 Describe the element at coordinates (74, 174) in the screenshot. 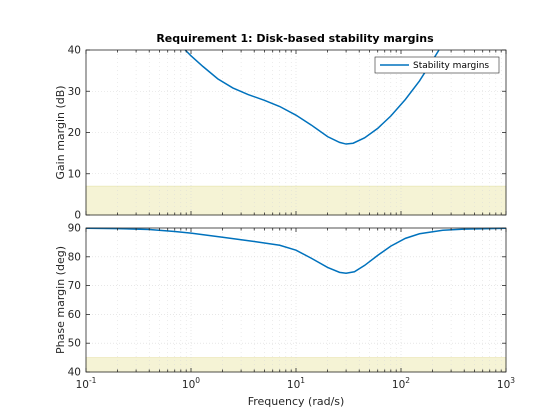

I see `y-tick-label: 10` at that location.